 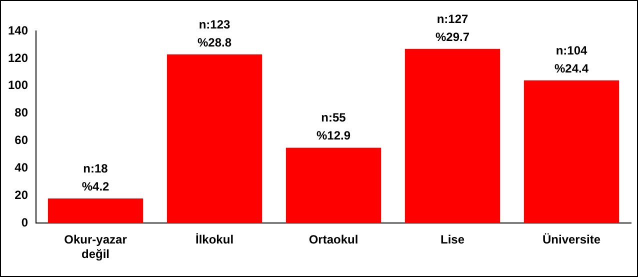 What do you see at coordinates (452, 239) in the screenshot?
I see `x-tick-label: Lise` at bounding box center [452, 239].